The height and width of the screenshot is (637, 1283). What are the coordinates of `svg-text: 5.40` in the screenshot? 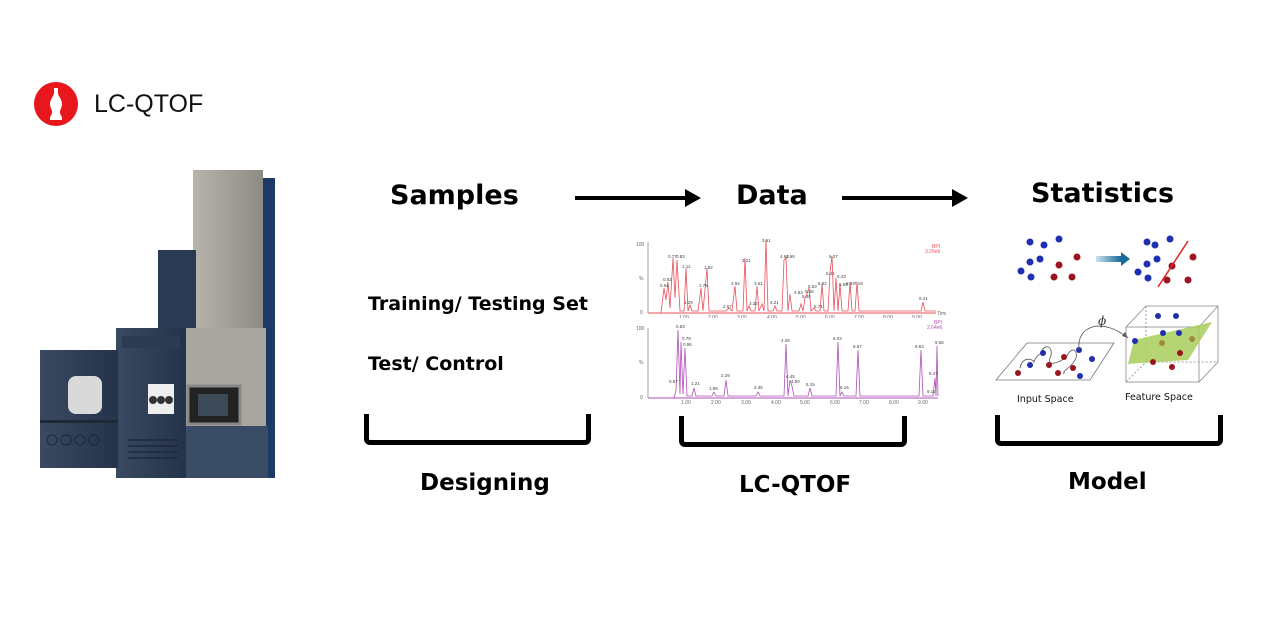 It's located at (806, 296).